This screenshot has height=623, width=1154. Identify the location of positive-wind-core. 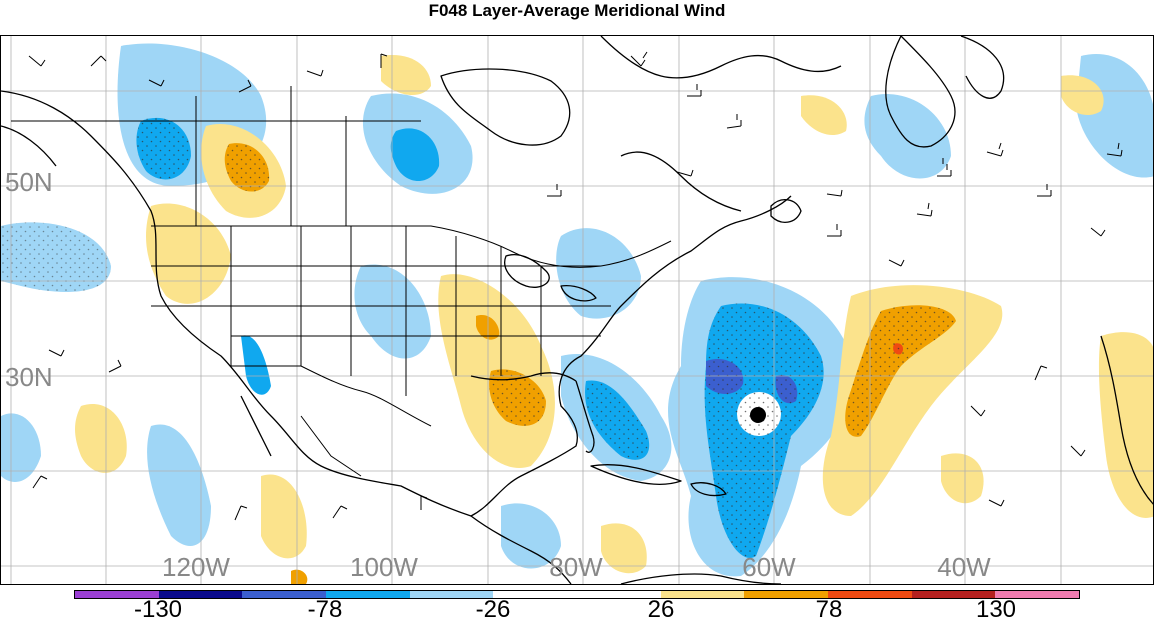
(299, 576).